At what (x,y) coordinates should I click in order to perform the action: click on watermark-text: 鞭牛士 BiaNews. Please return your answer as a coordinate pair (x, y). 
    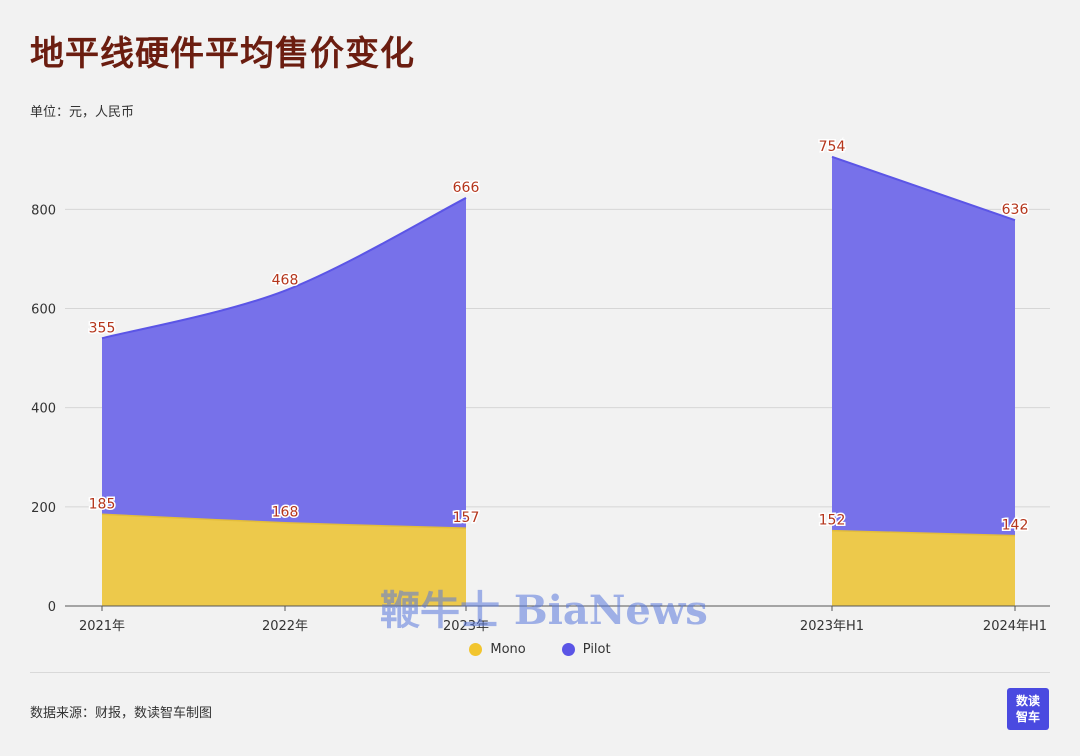
    Looking at the image, I should click on (544, 610).